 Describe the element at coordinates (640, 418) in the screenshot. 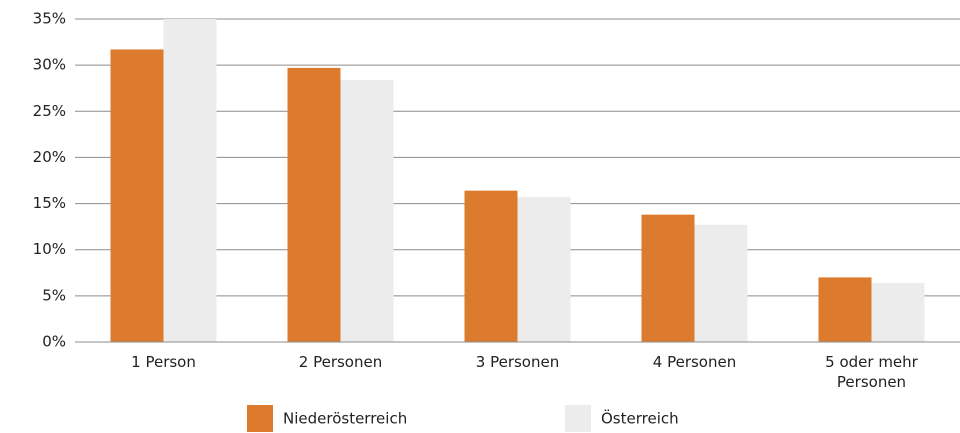

I see `legend-label: Österreich` at that location.